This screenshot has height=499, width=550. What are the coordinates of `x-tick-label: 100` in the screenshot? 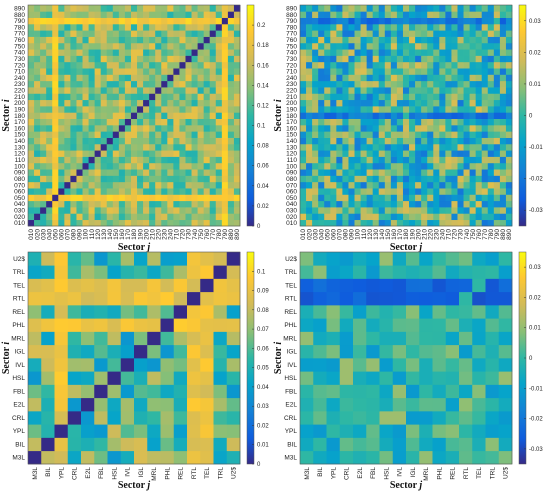 It's located at (358, 234).